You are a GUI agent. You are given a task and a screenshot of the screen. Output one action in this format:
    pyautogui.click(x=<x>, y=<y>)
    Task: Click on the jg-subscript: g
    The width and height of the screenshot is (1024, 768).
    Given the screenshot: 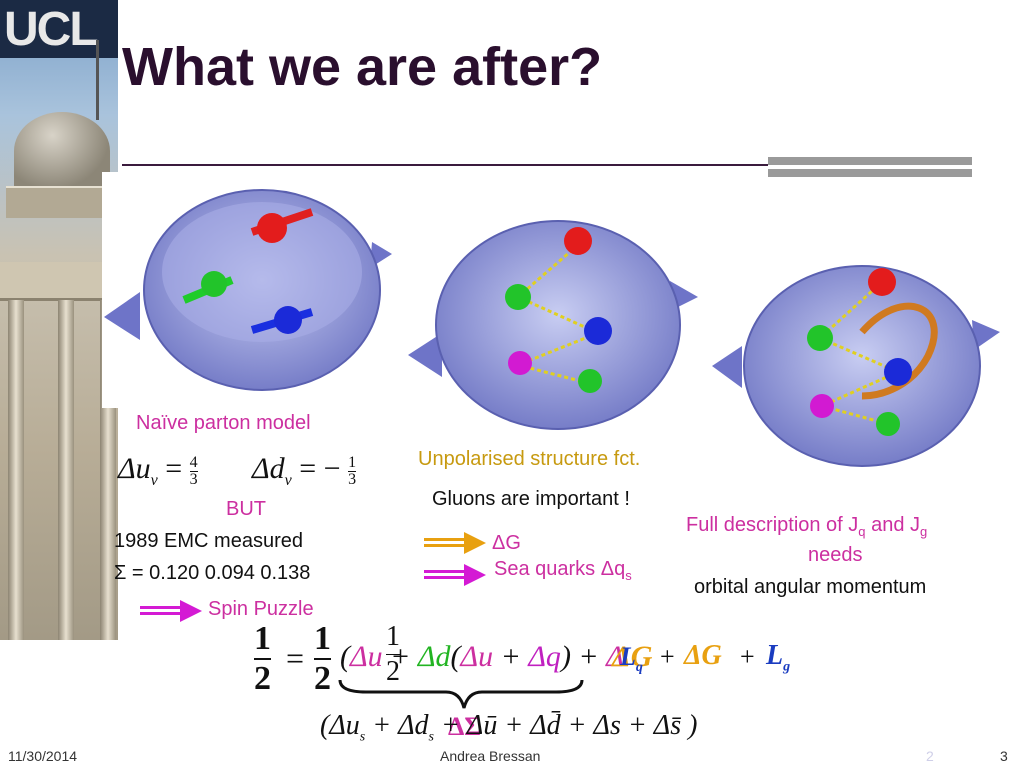 What is the action you would take?
    pyautogui.click(x=924, y=531)
    